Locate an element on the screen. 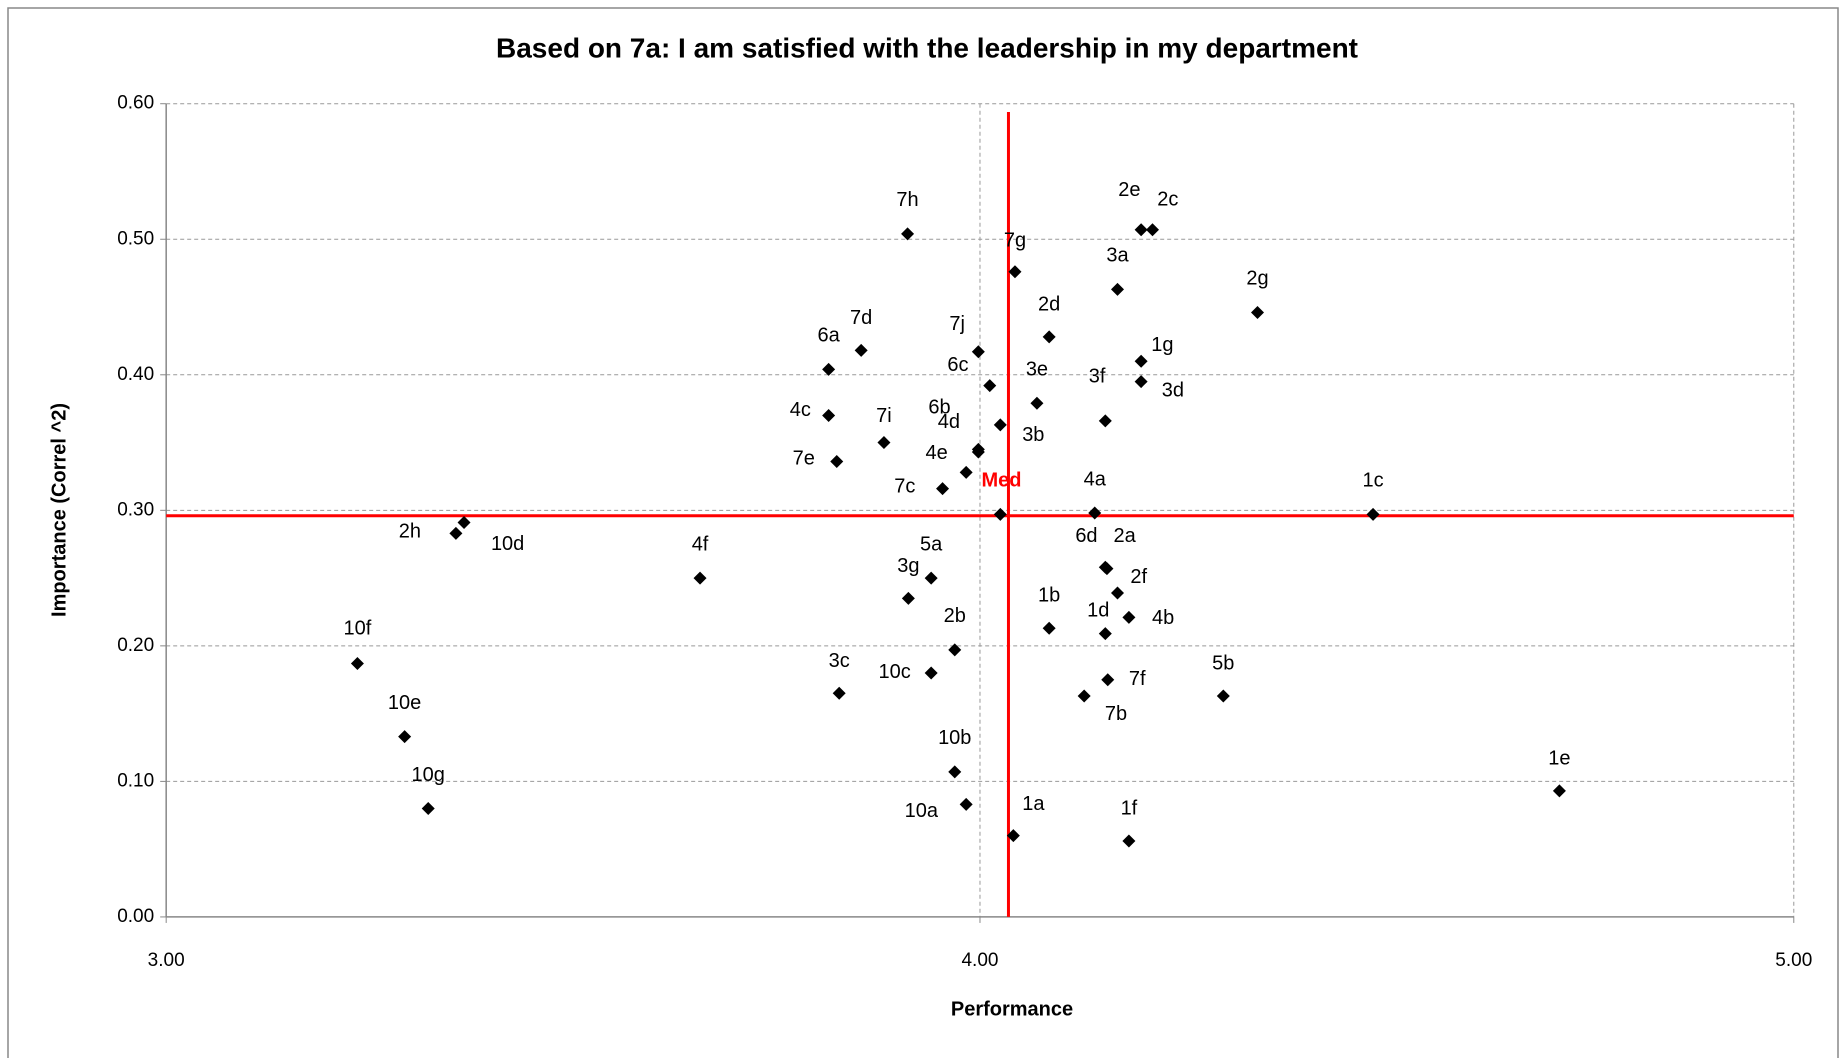 The image size is (1848, 1058). point-label: 7e is located at coordinates (804, 458).